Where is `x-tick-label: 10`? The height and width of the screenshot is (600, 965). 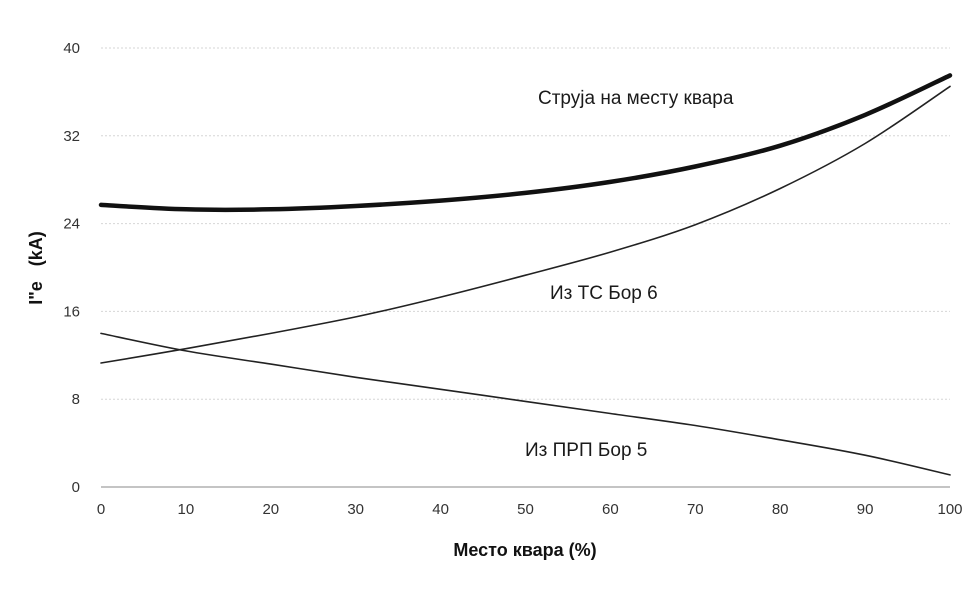
x-tick-label: 10 is located at coordinates (186, 509).